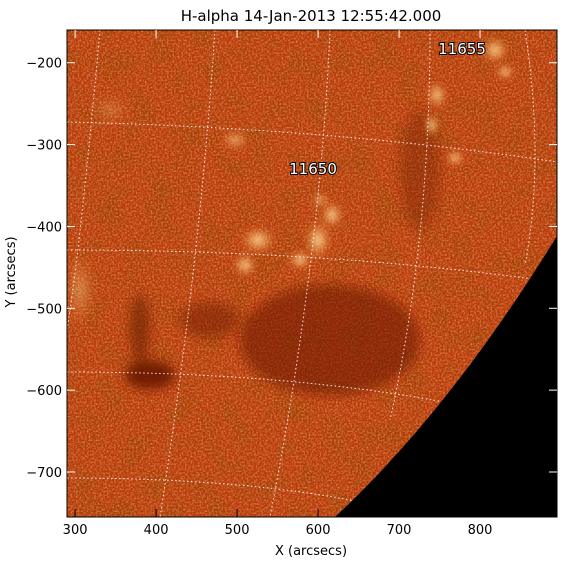 The image size is (564, 564). I want to click on x-tick-label: 700, so click(399, 530).